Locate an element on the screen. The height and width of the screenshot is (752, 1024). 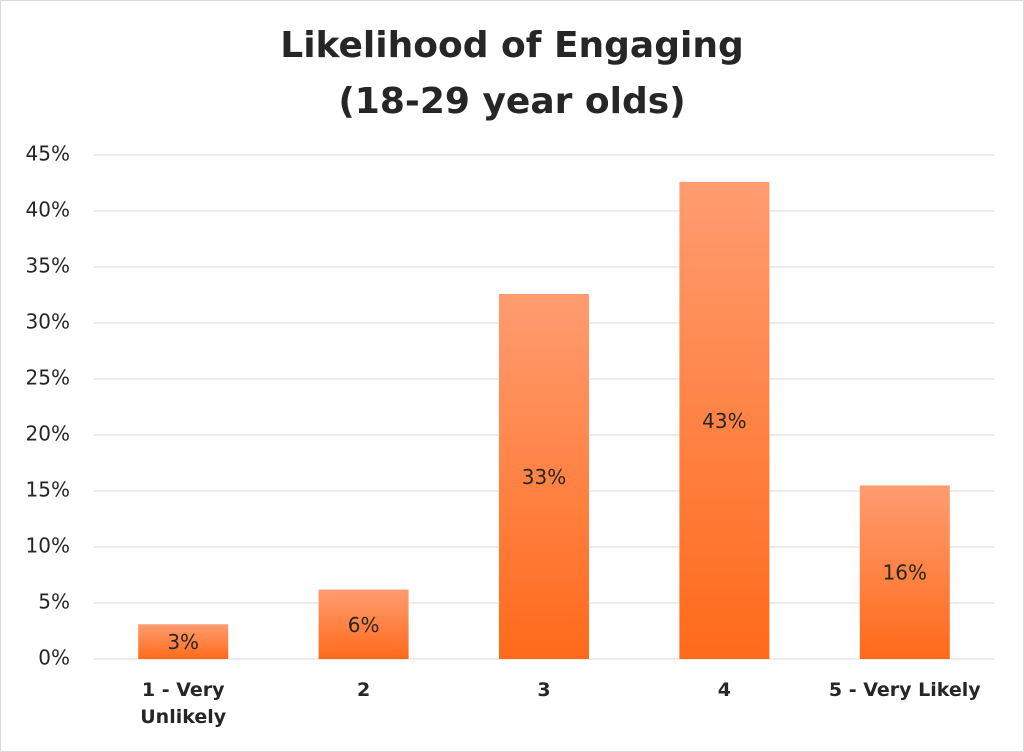
y-tick-label: 10% is located at coordinates (48, 546).